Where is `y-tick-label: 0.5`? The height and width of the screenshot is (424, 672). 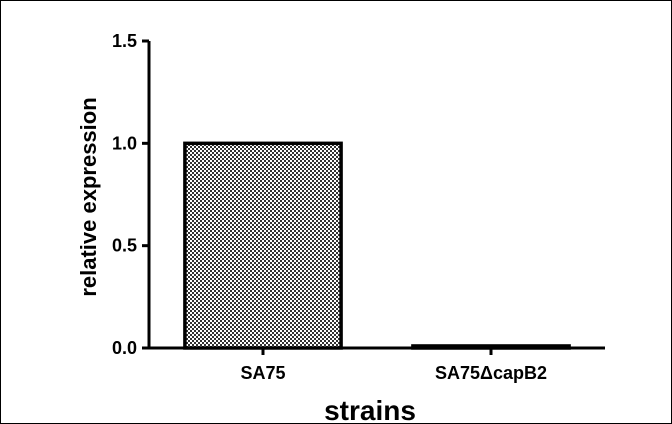 y-tick-label: 0.5 is located at coordinates (124, 246).